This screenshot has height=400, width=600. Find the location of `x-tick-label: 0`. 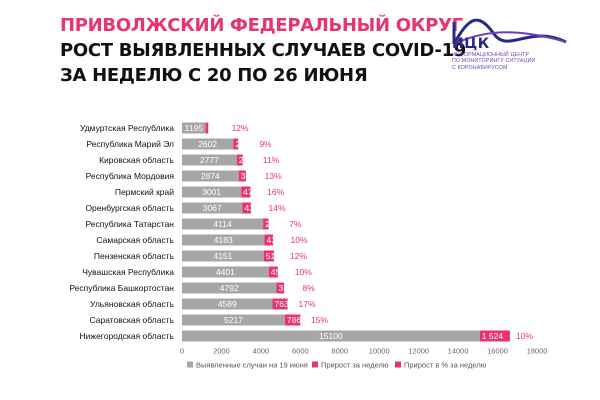

x-tick-label: 0 is located at coordinates (182, 351).